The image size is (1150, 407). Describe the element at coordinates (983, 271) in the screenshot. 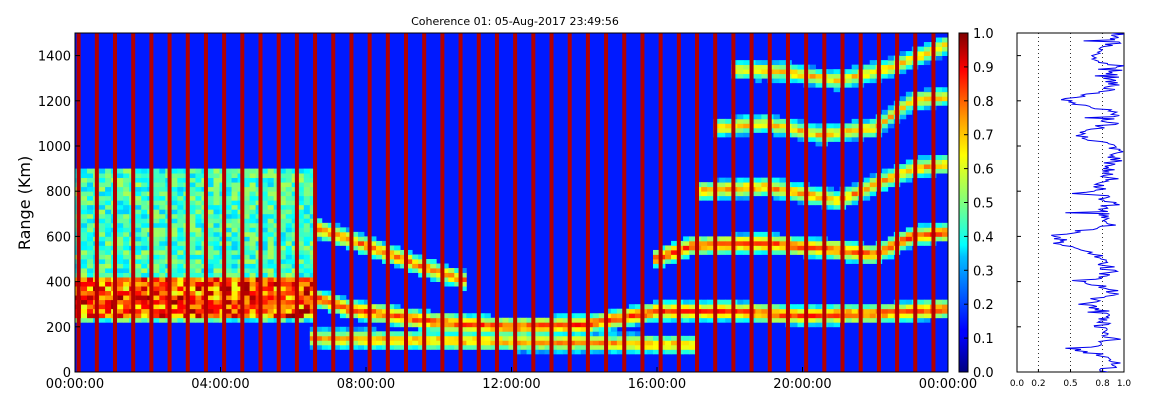

I see `colorbar-tick-label: 0.3` at that location.